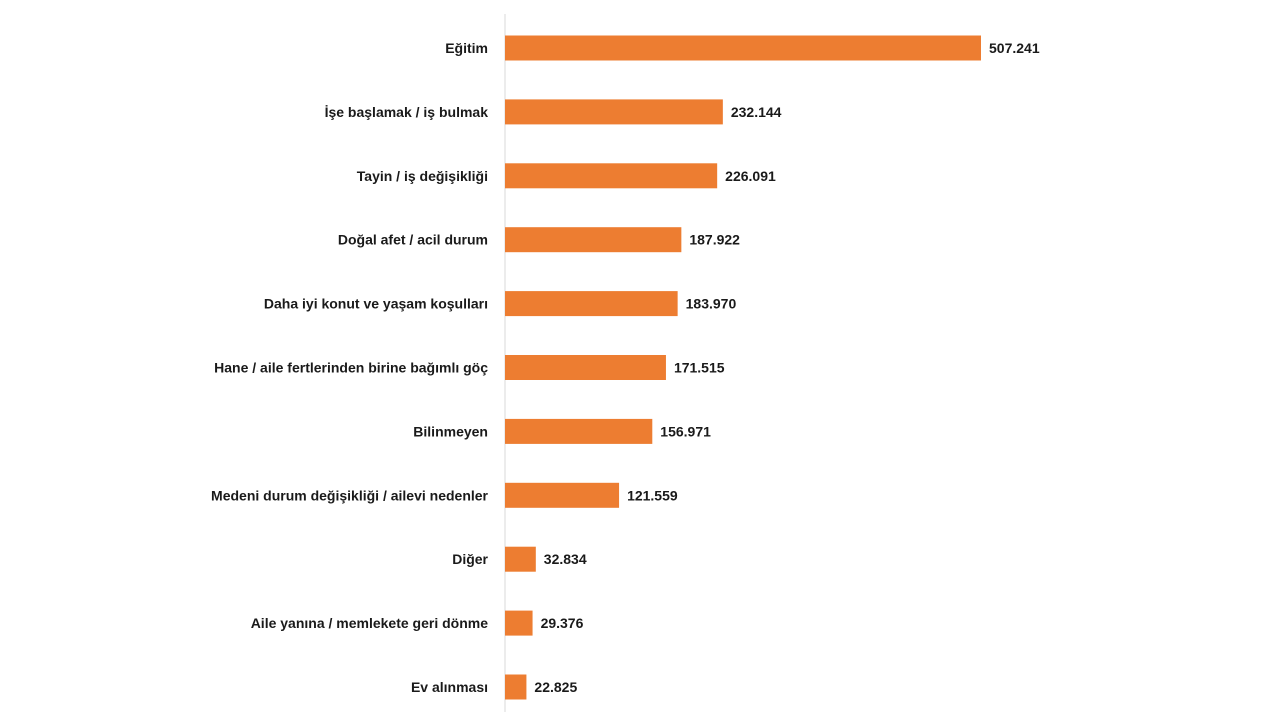 The height and width of the screenshot is (720, 1280). I want to click on category-label: Doğal afet / acil durum, so click(413, 240).